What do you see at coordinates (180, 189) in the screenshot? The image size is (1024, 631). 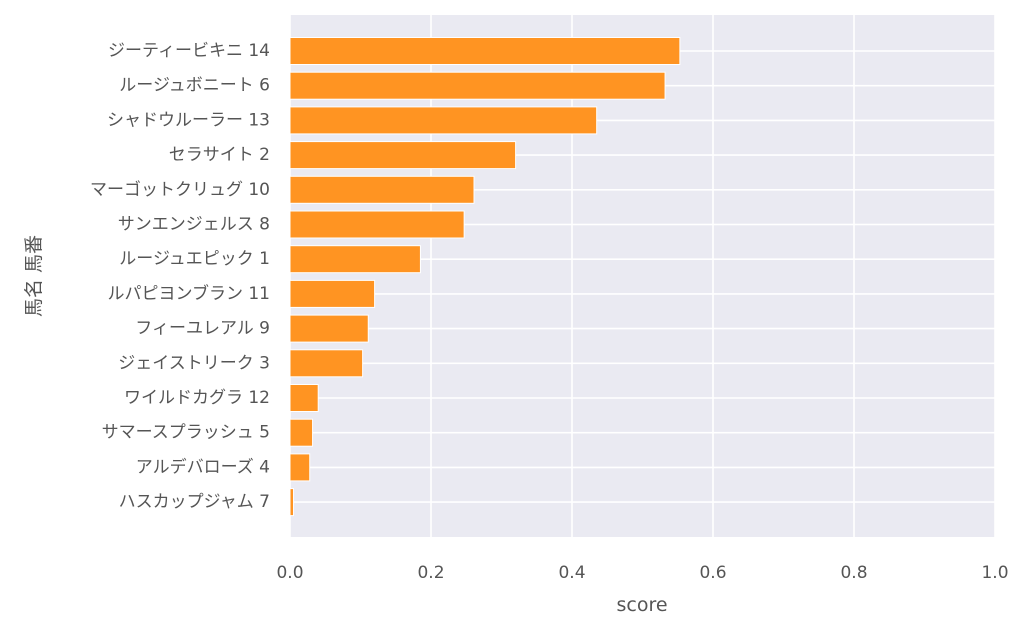 I see `y-tick-label: マーゴットクリュグ 10` at bounding box center [180, 189].